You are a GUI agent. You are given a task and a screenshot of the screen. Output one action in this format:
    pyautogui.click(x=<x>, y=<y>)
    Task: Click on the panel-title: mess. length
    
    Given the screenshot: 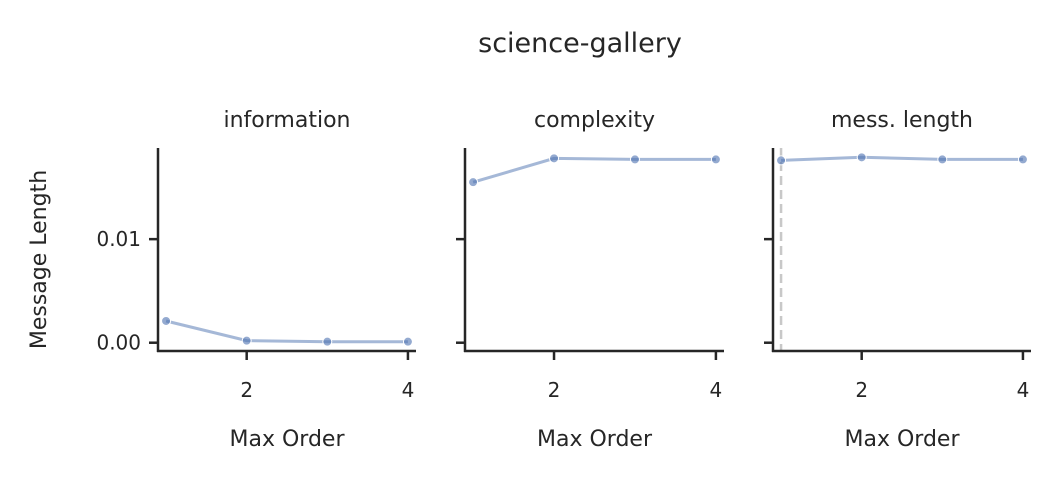 What is the action you would take?
    pyautogui.click(x=902, y=120)
    